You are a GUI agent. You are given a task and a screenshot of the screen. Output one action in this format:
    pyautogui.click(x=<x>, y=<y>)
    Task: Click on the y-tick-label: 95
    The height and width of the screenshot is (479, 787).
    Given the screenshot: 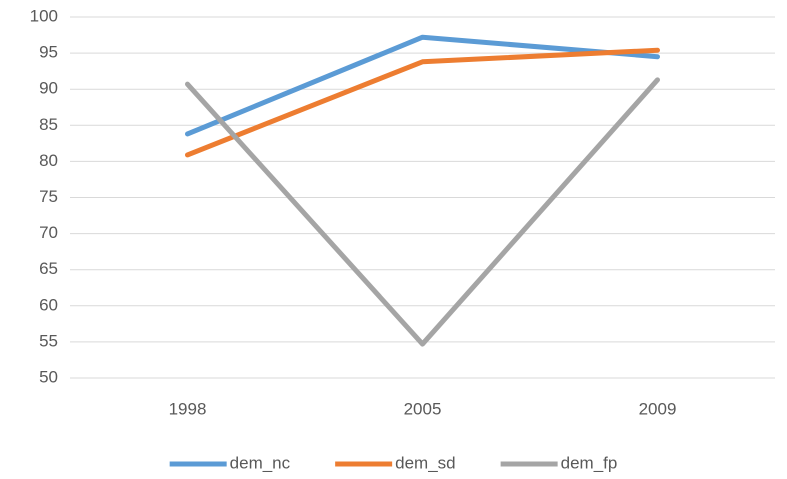 What is the action you would take?
    pyautogui.click(x=48, y=52)
    